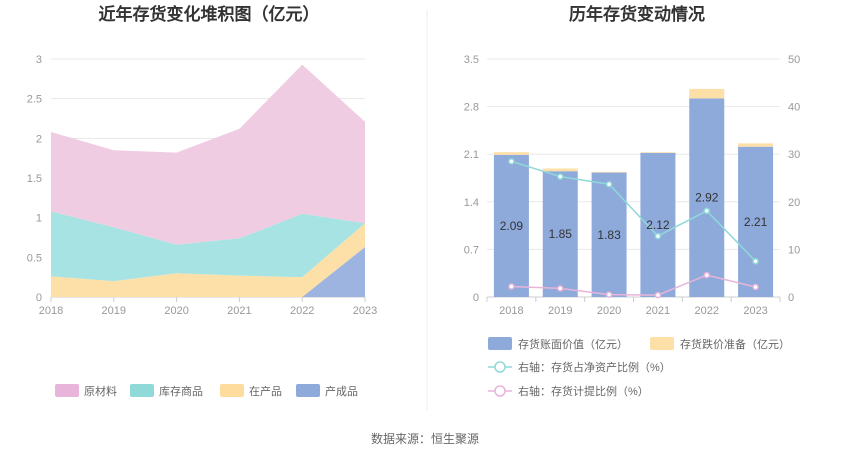 The image size is (850, 459). I want to click on line-provision-ratio, so click(633, 285).